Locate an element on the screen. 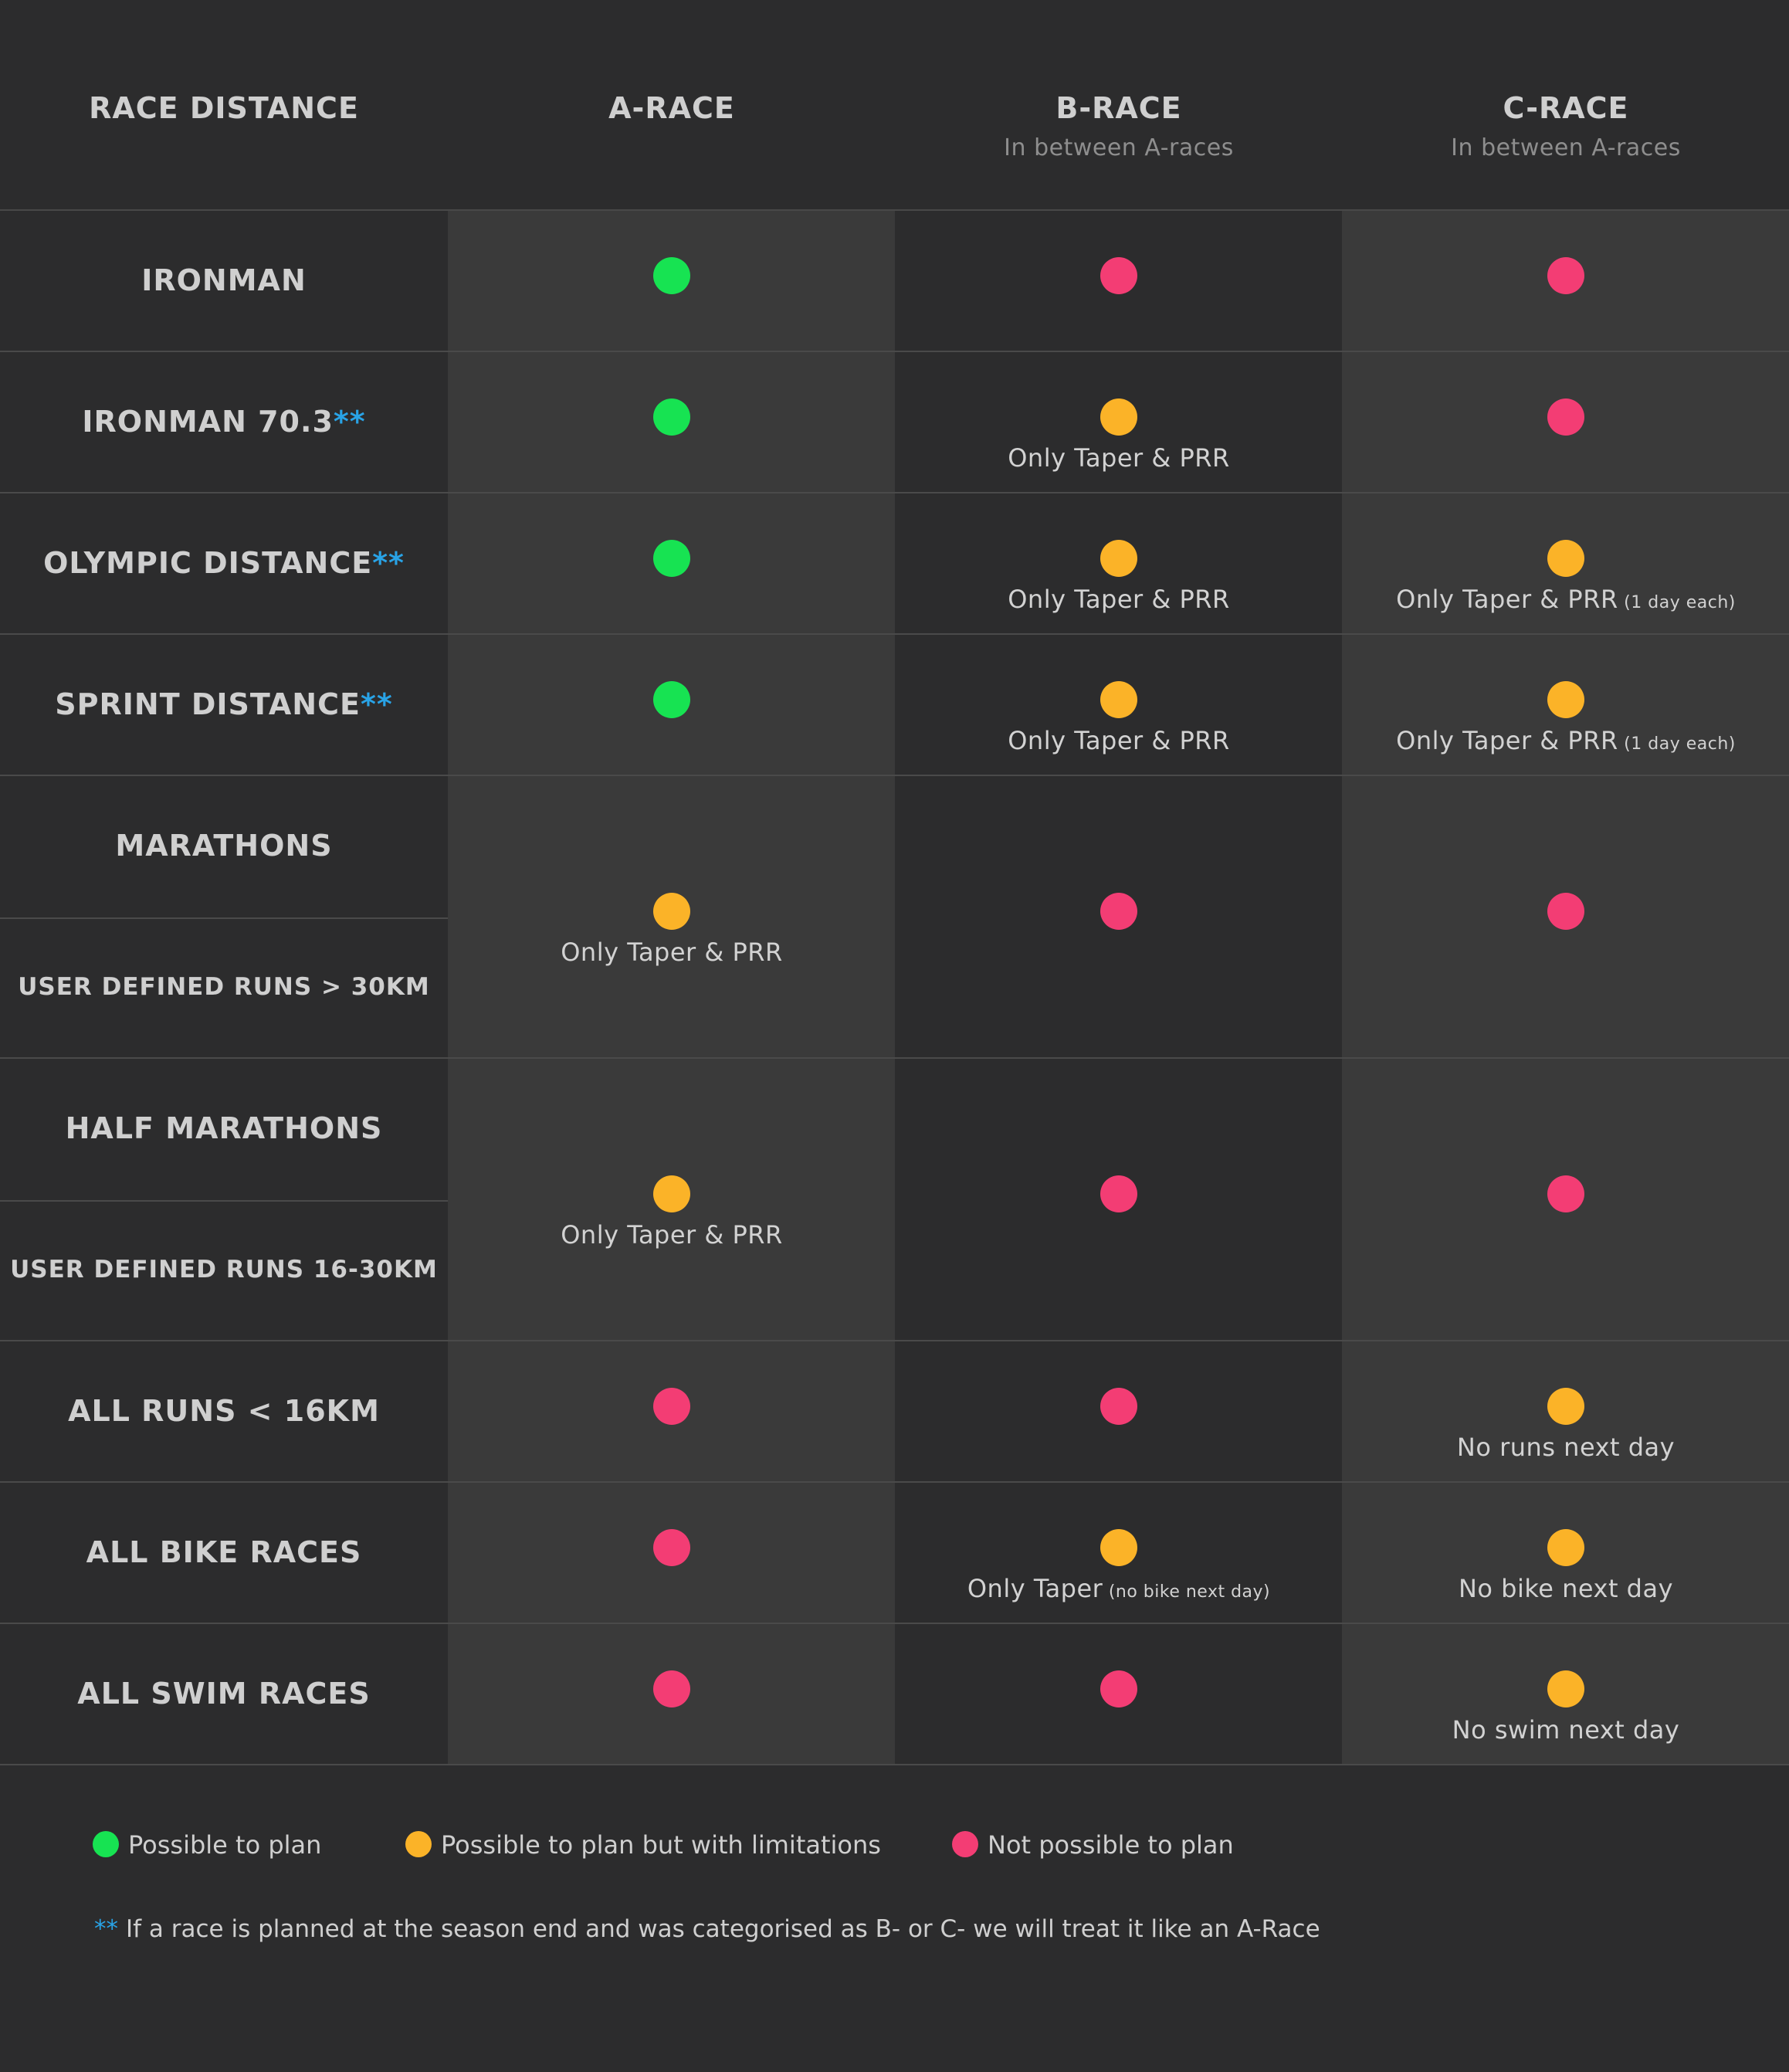  legend-item-possible: Possible to plan is located at coordinates (207, 1845).